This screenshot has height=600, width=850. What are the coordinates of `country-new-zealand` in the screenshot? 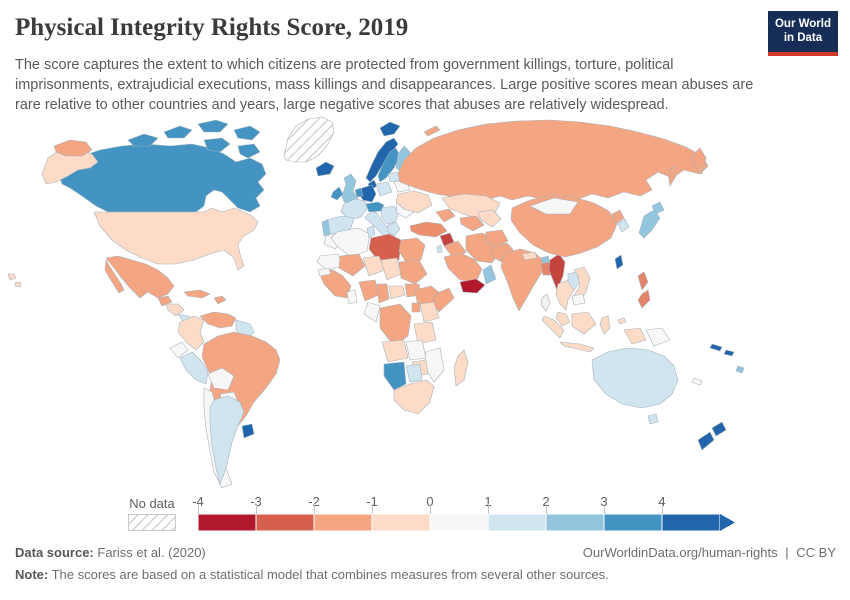 It's located at (712, 436).